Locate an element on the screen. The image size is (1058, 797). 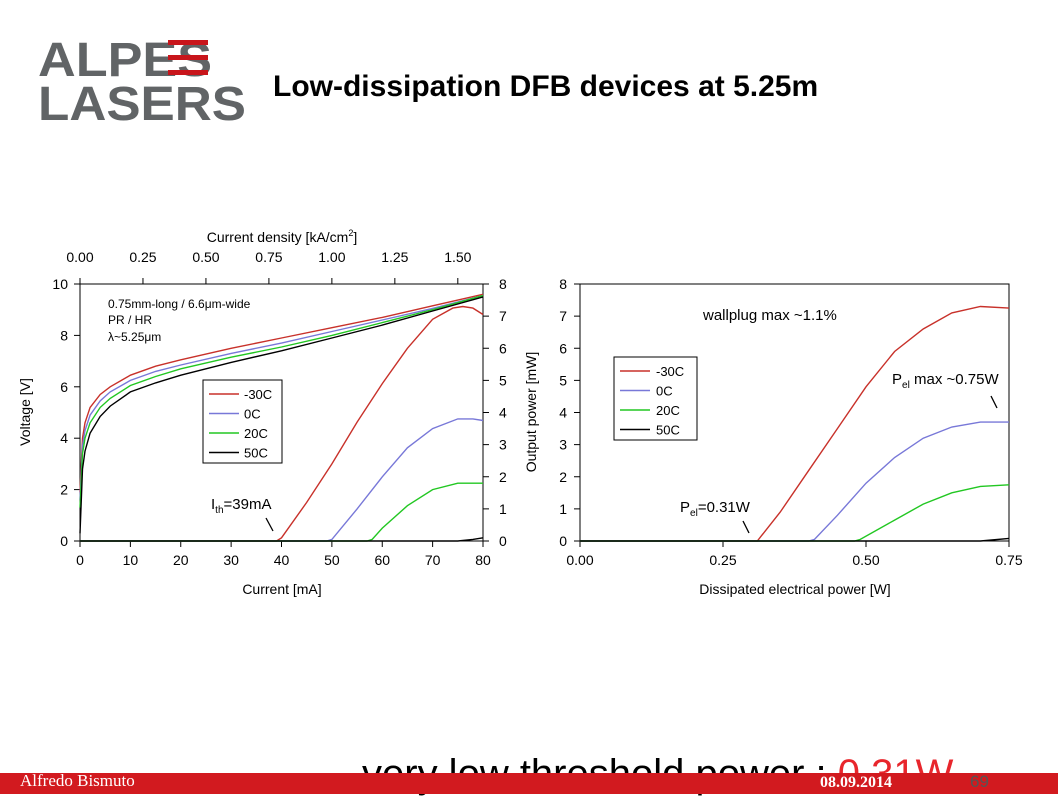
threshold-label: Ith=39mA is located at coordinates (241, 506).